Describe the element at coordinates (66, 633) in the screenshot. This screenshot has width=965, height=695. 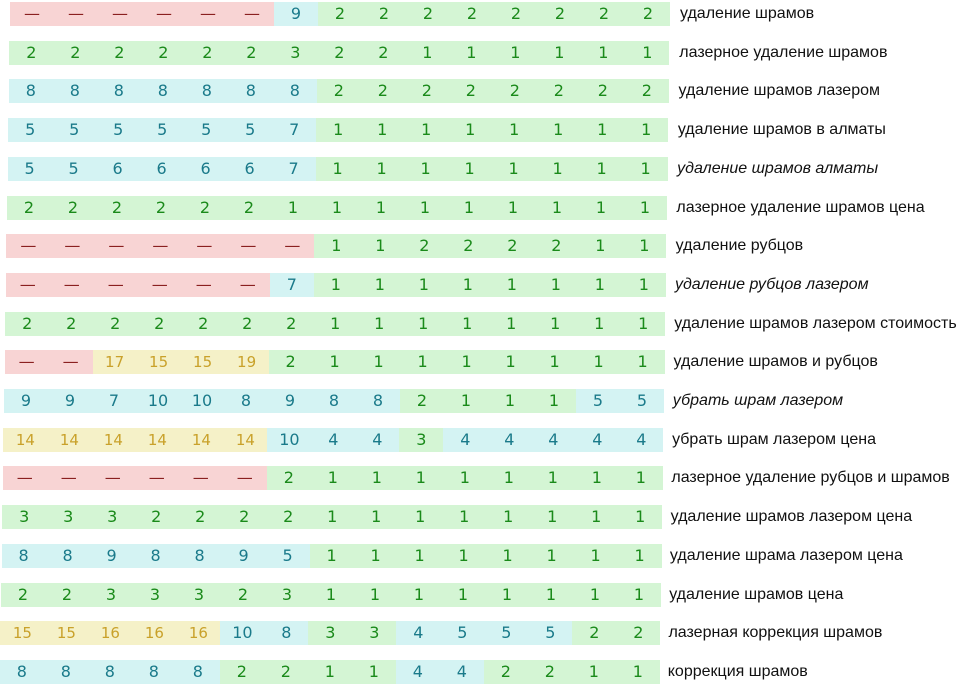
I see `rank-cell: 15` at that location.